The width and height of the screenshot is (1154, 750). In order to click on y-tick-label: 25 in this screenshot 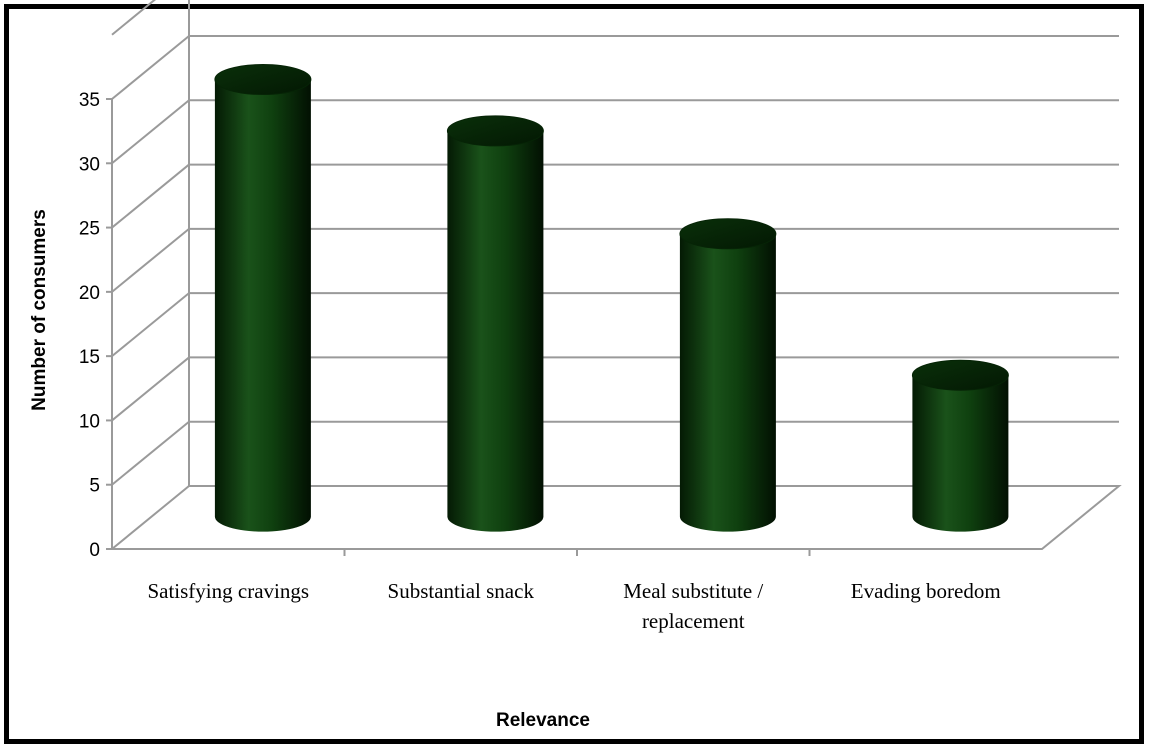, I will do `click(89, 229)`.